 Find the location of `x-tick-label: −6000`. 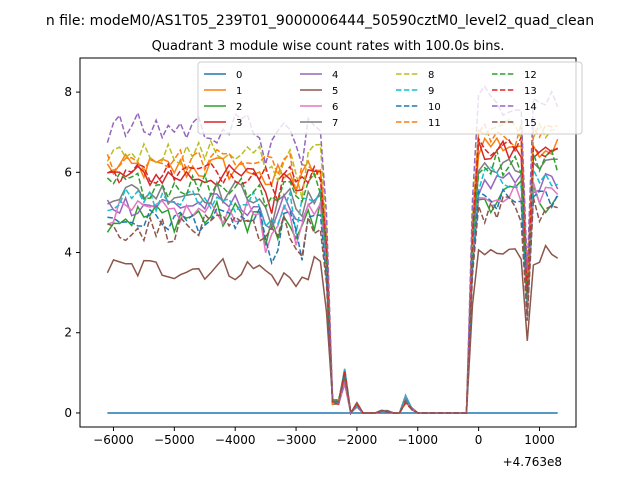

x-tick-label: −6000 is located at coordinates (113, 440).